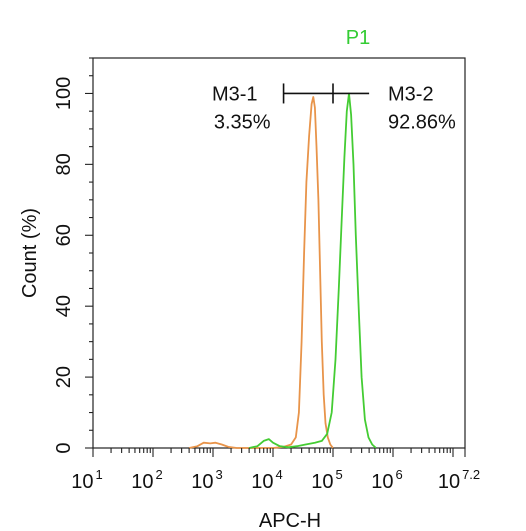 Image resolution: width=526 pixels, height=531 pixels. Describe the element at coordinates (242, 122) in the screenshot. I see `gate-percent-m3-1: 3.35%` at that location.